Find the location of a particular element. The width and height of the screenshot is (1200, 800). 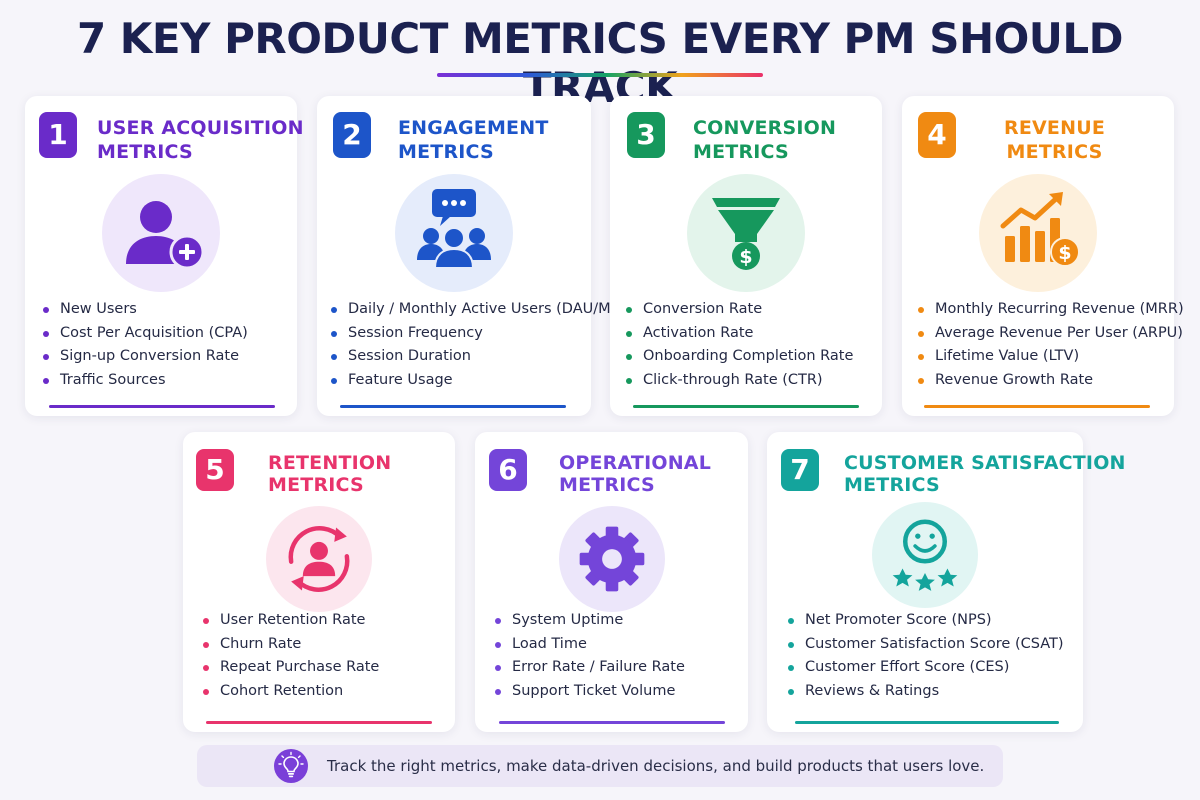

card-title-line1: CONVERSION is located at coordinates (765, 128).